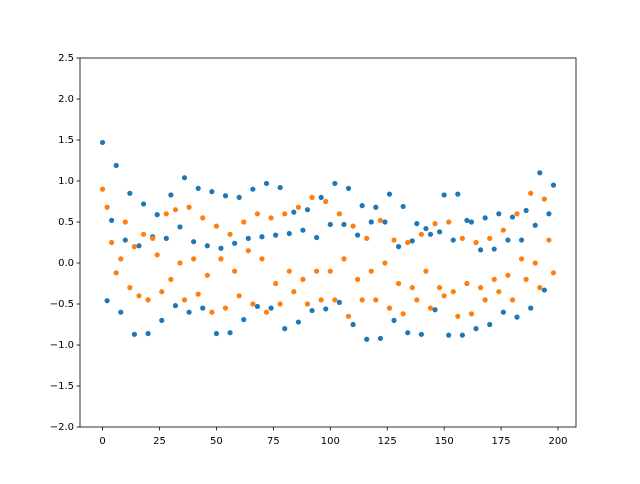 The image size is (640, 484). I want to click on y-tick-label: −0.5, so click(62, 304).